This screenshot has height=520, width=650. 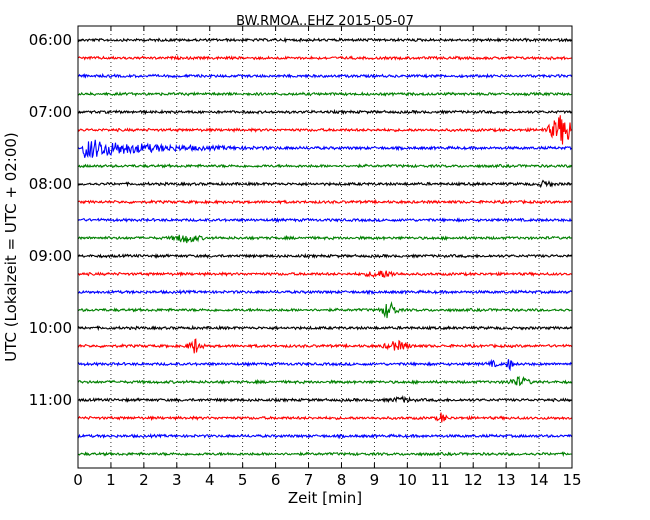 What do you see at coordinates (50, 328) in the screenshot?
I see `y-tick-label: 10:00` at bounding box center [50, 328].